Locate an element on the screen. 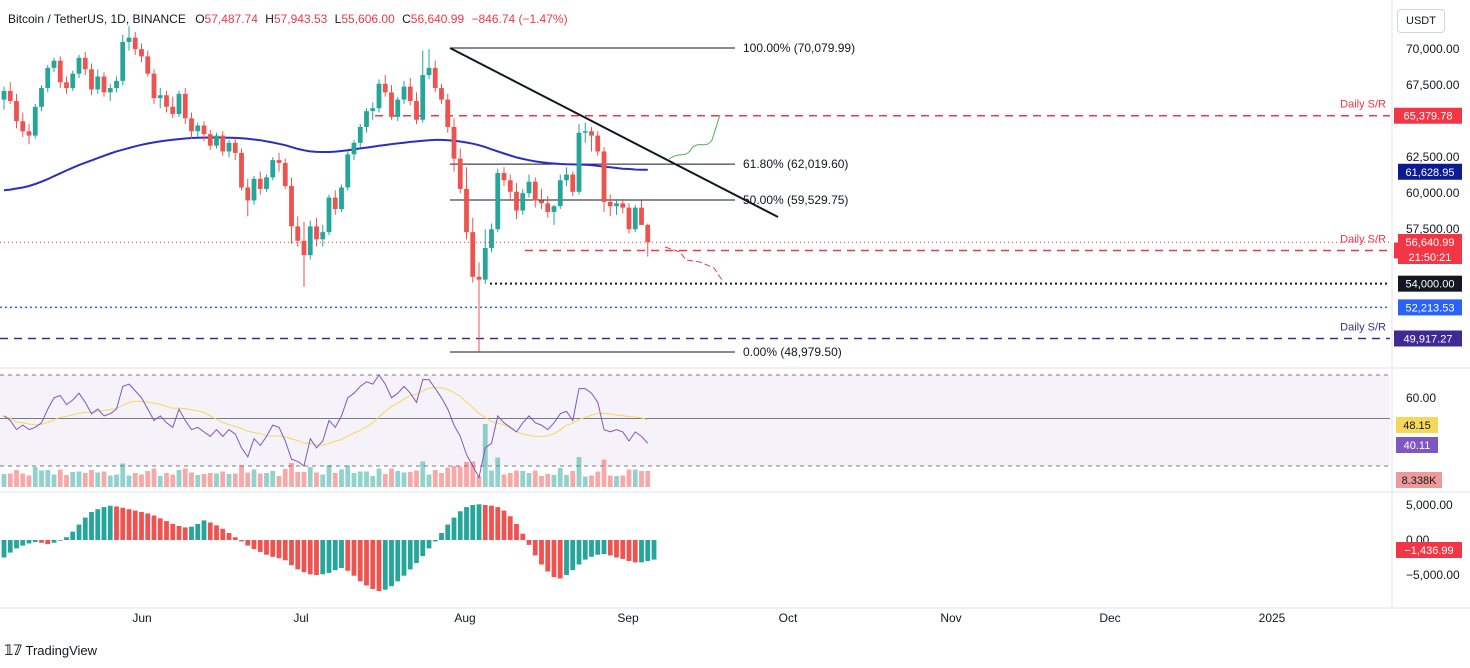 The height and width of the screenshot is (668, 1470). currency-selector: USDT is located at coordinates (1421, 21).